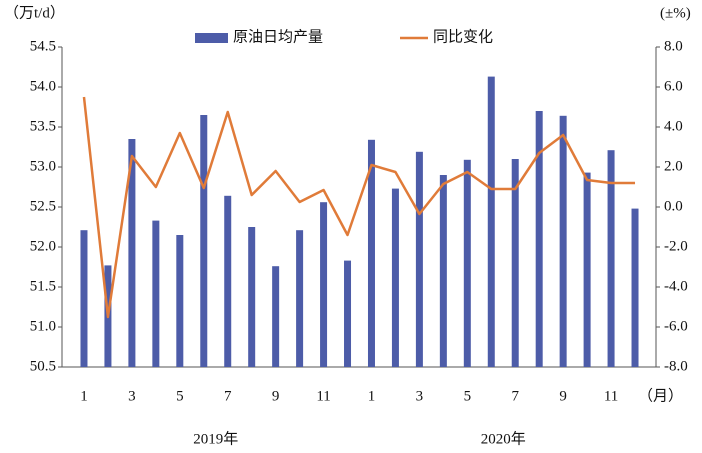  Describe the element at coordinates (278, 36) in the screenshot. I see `legend-label: 原油日均产量` at that location.